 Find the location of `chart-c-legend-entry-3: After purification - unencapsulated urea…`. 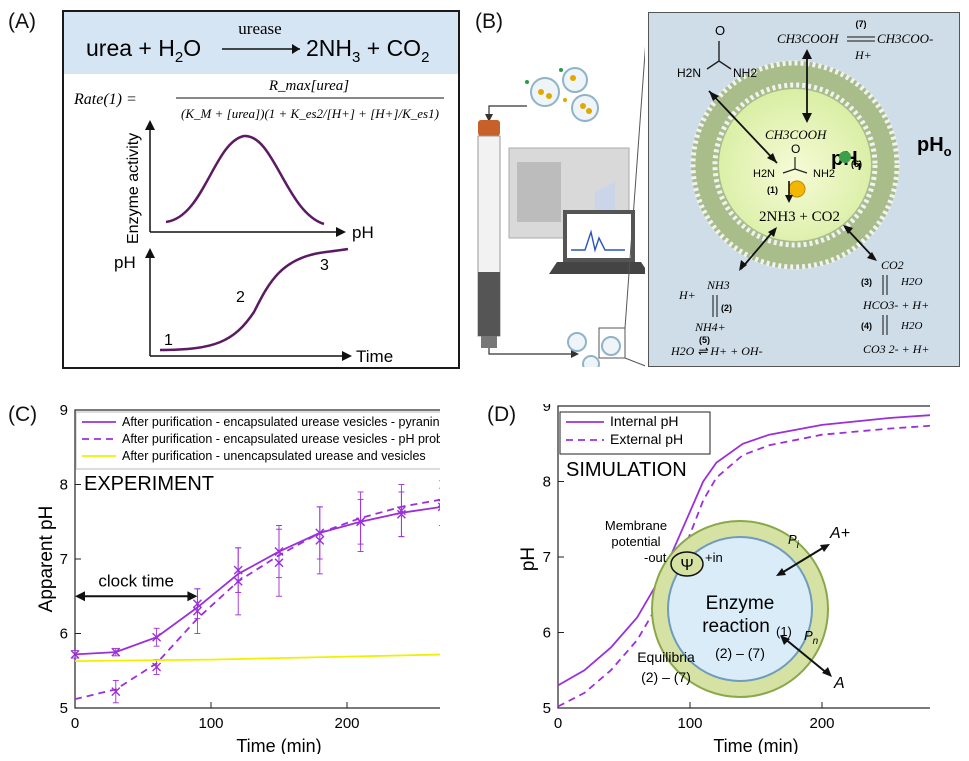

chart-c-legend-entry-3: After purification - unencapsulated urea… is located at coordinates (274, 456).